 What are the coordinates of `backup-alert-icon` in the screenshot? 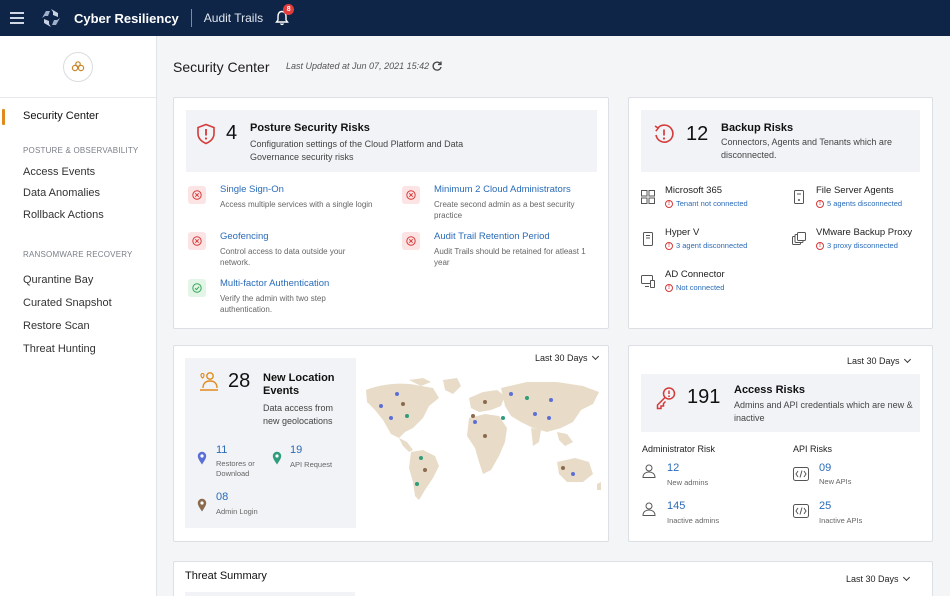 It's located at (664, 133).